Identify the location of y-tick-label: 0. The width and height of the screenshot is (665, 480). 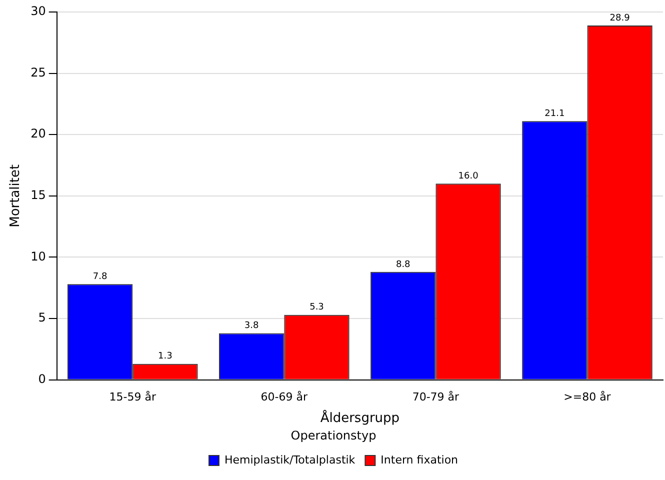
(42, 379).